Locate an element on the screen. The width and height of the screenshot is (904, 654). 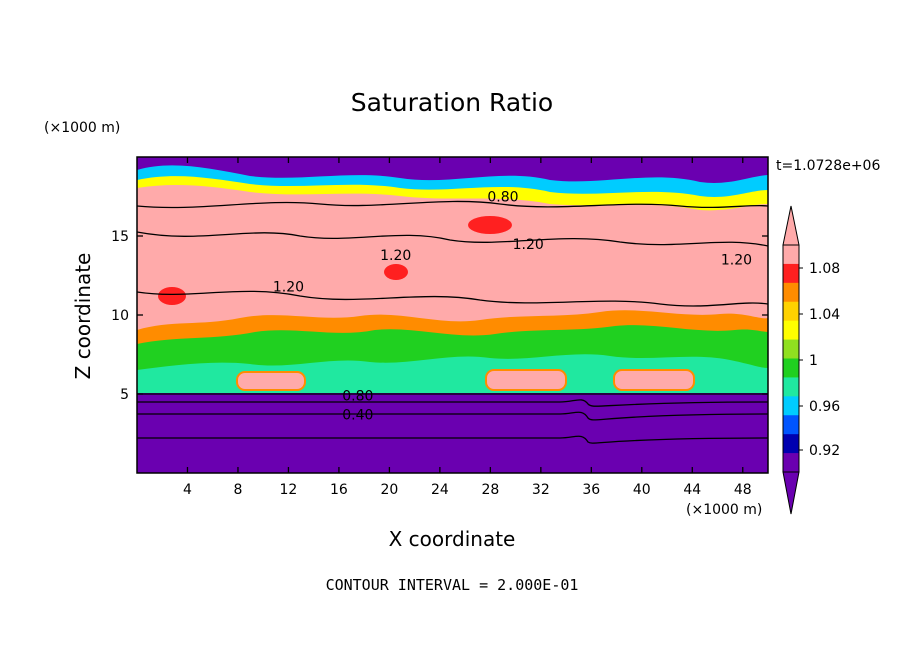
x-tick-label: 8 is located at coordinates (237, 490).